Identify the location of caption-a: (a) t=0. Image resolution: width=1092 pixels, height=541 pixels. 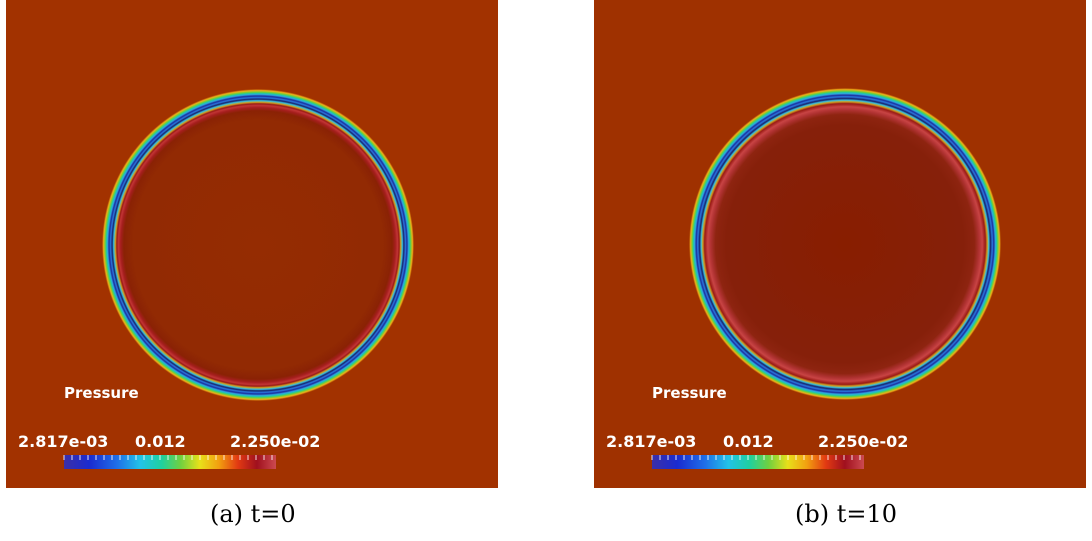
(253, 514).